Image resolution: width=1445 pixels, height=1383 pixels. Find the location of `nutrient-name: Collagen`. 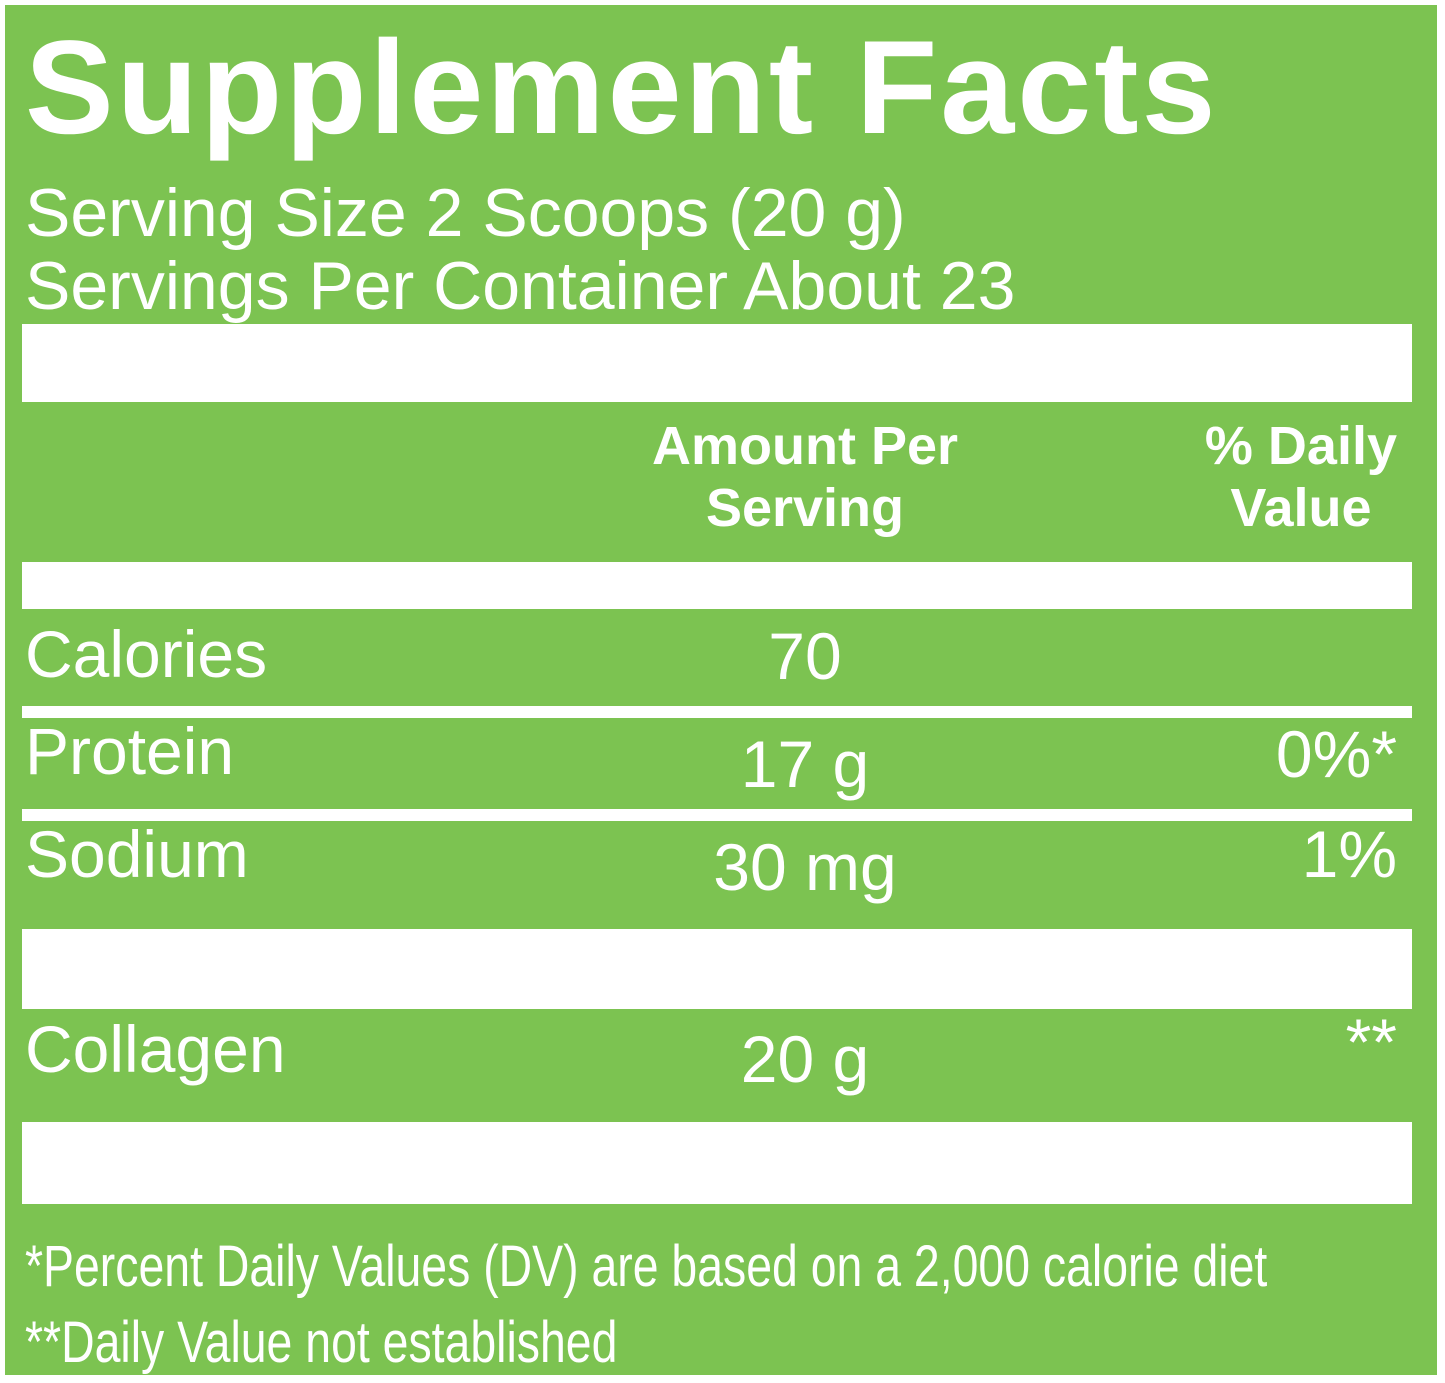

nutrient-name: Collagen is located at coordinates (155, 1048).